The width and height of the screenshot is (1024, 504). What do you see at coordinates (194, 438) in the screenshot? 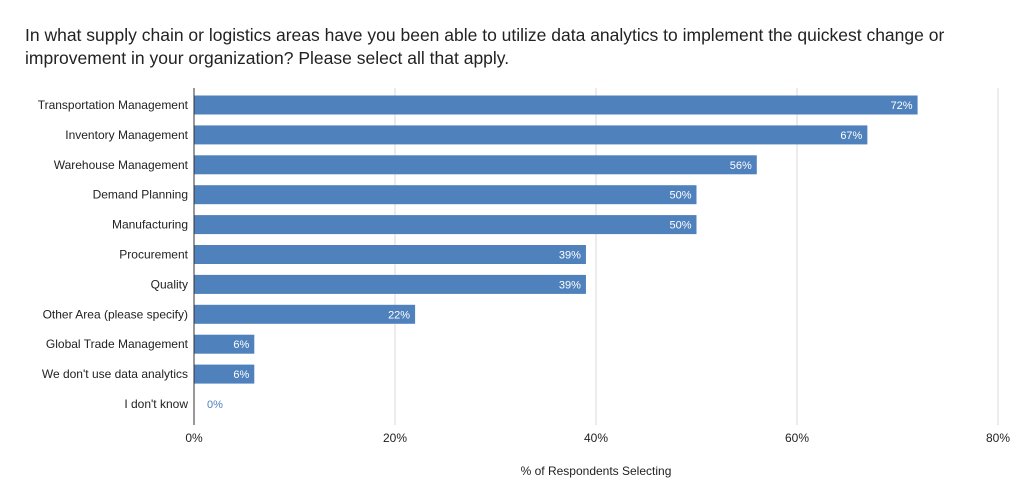
I see `x-tick-label: 0%` at bounding box center [194, 438].